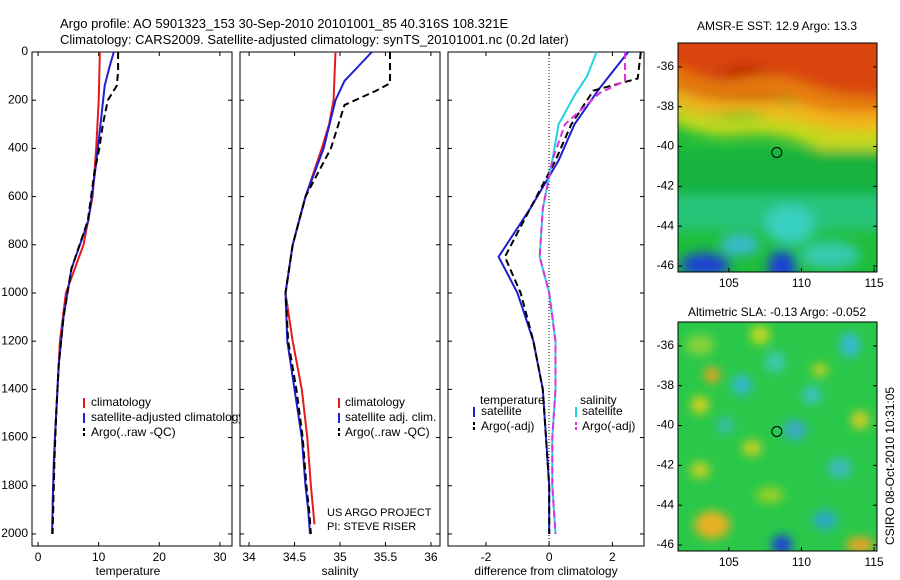 This screenshot has height=580, width=900. I want to click on y-tick-label: 1000, so click(14, 292).